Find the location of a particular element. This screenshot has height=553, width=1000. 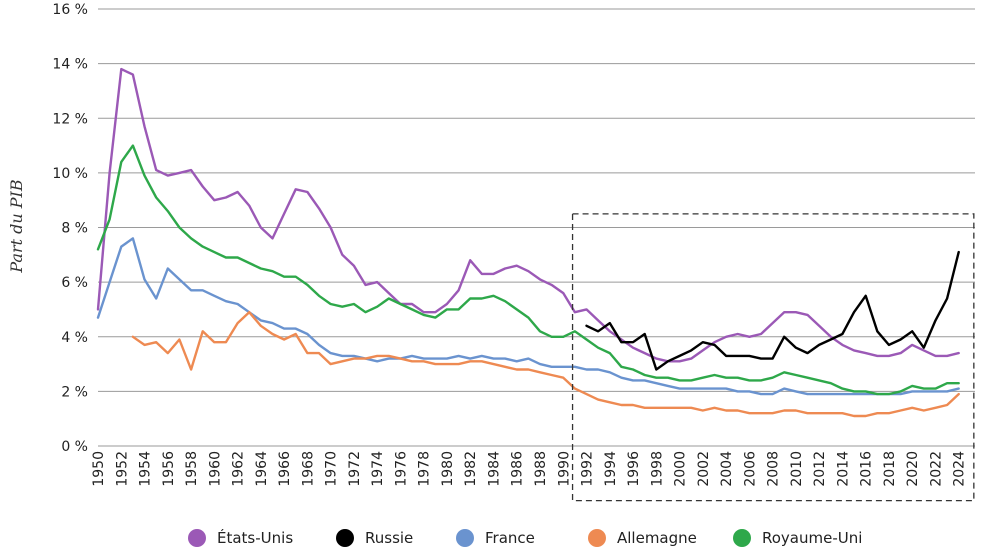

x-tick-label: 1998 is located at coordinates (657, 469).